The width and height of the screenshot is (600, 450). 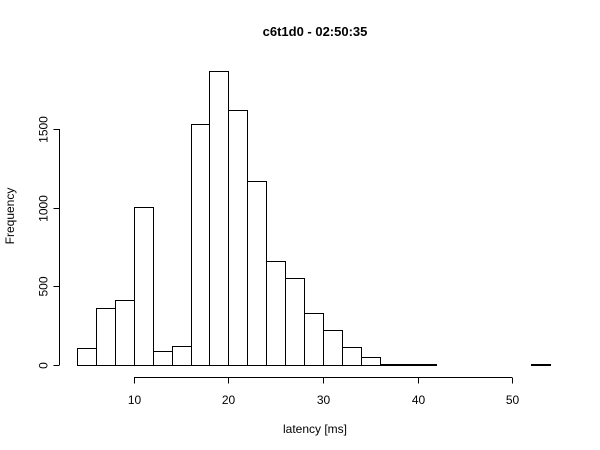 What do you see at coordinates (48, 242) in the screenshot?
I see `y-axis: 0 500 1000 1500` at bounding box center [48, 242].